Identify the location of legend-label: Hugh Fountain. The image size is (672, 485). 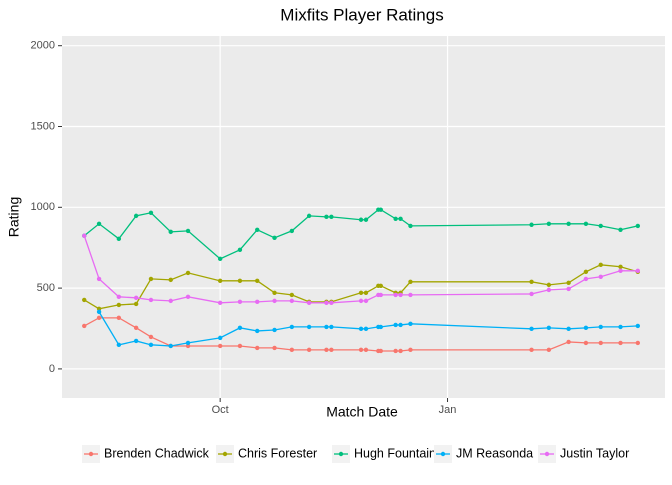
(395, 453).